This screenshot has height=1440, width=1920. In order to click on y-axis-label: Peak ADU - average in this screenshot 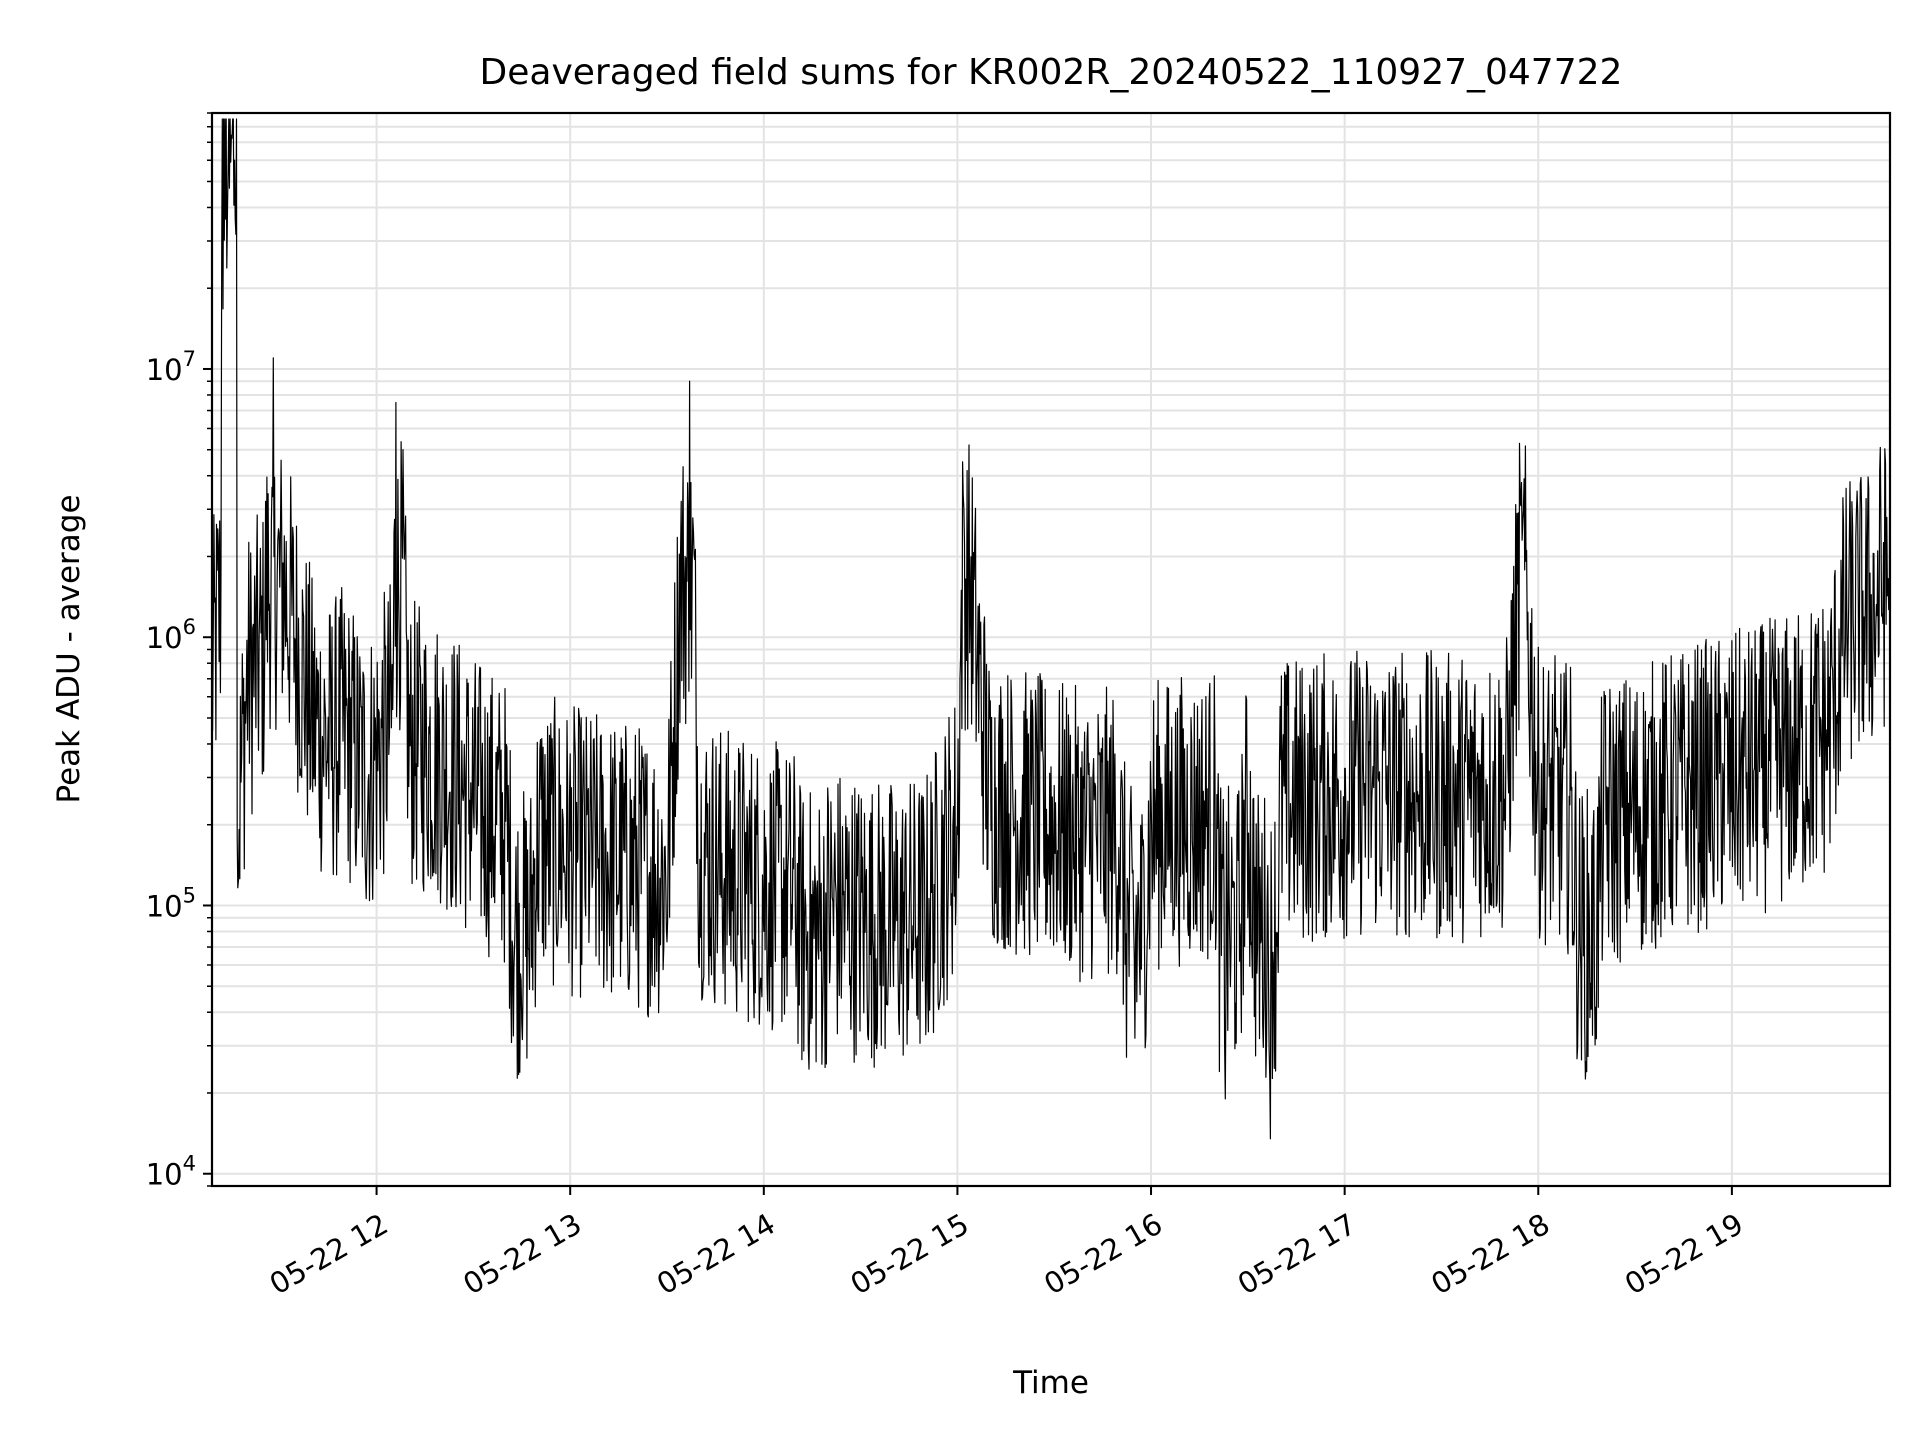, I will do `click(69, 648)`.